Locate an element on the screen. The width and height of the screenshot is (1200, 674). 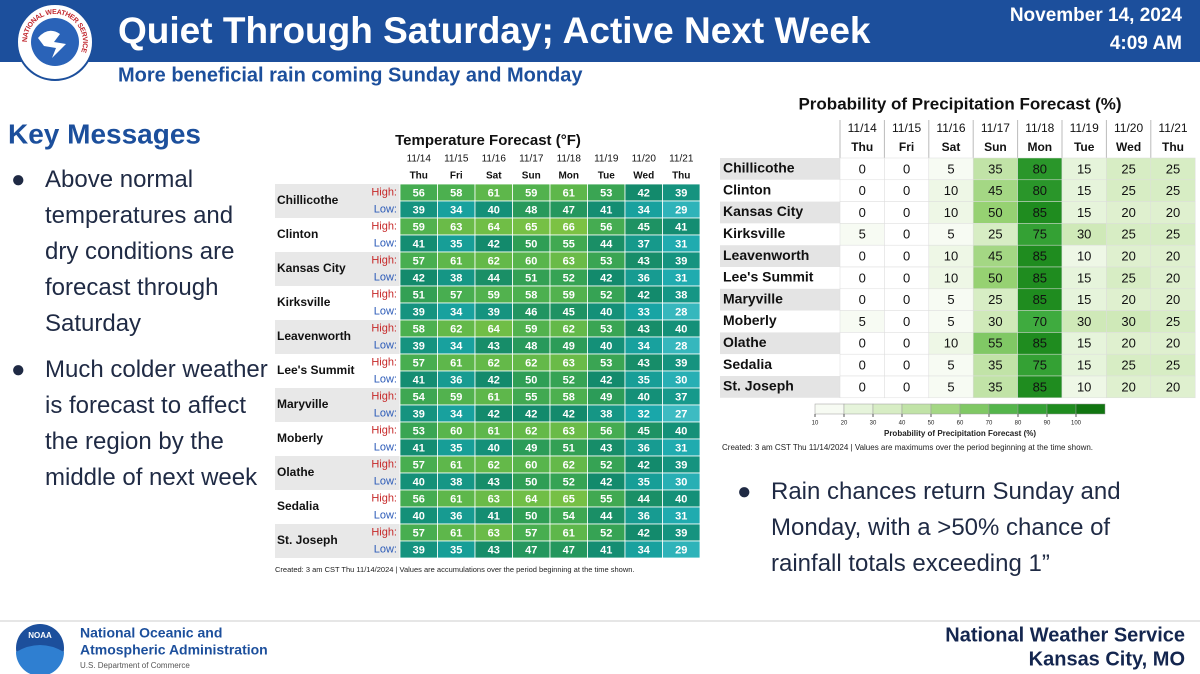
temp-value: 45 is located at coordinates (644, 431).